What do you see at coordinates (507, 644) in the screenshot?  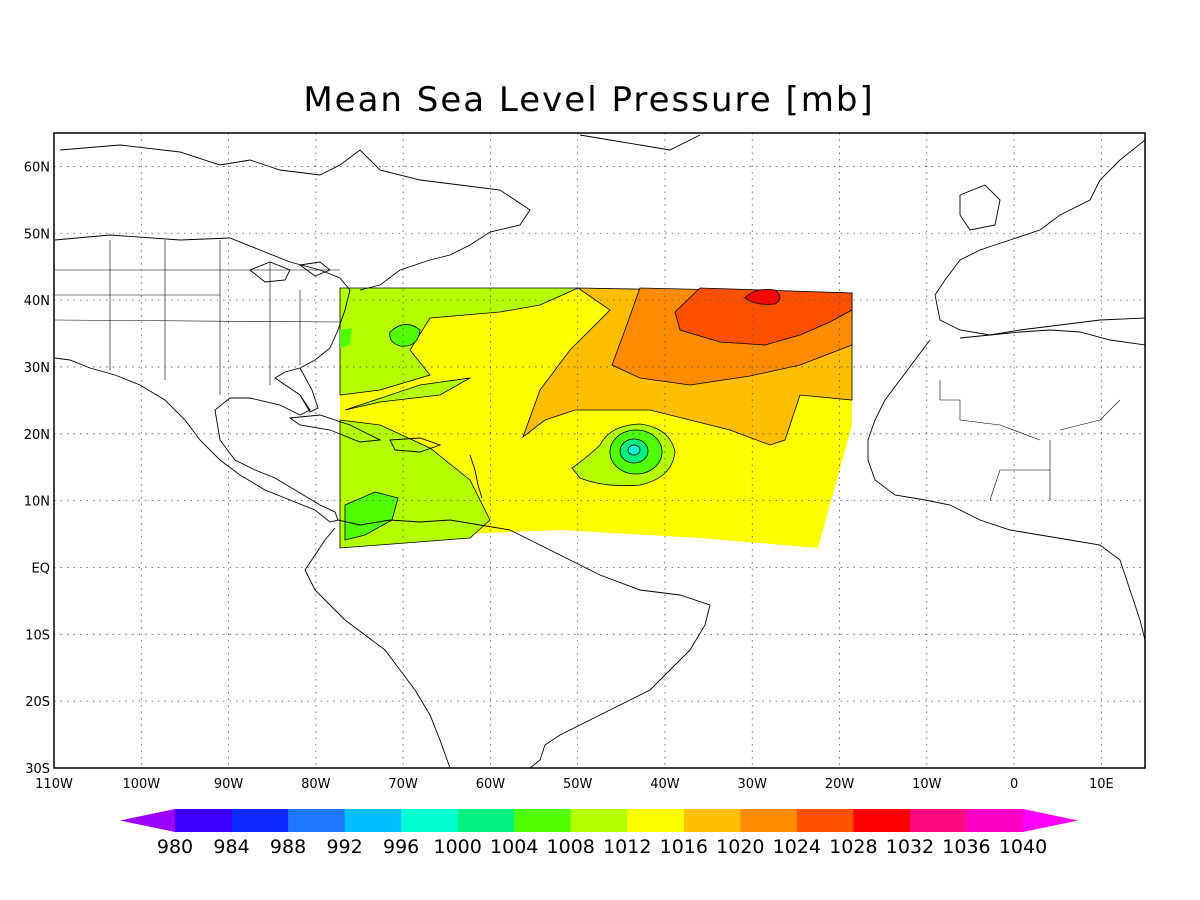 I see `south-america-coast` at bounding box center [507, 644].